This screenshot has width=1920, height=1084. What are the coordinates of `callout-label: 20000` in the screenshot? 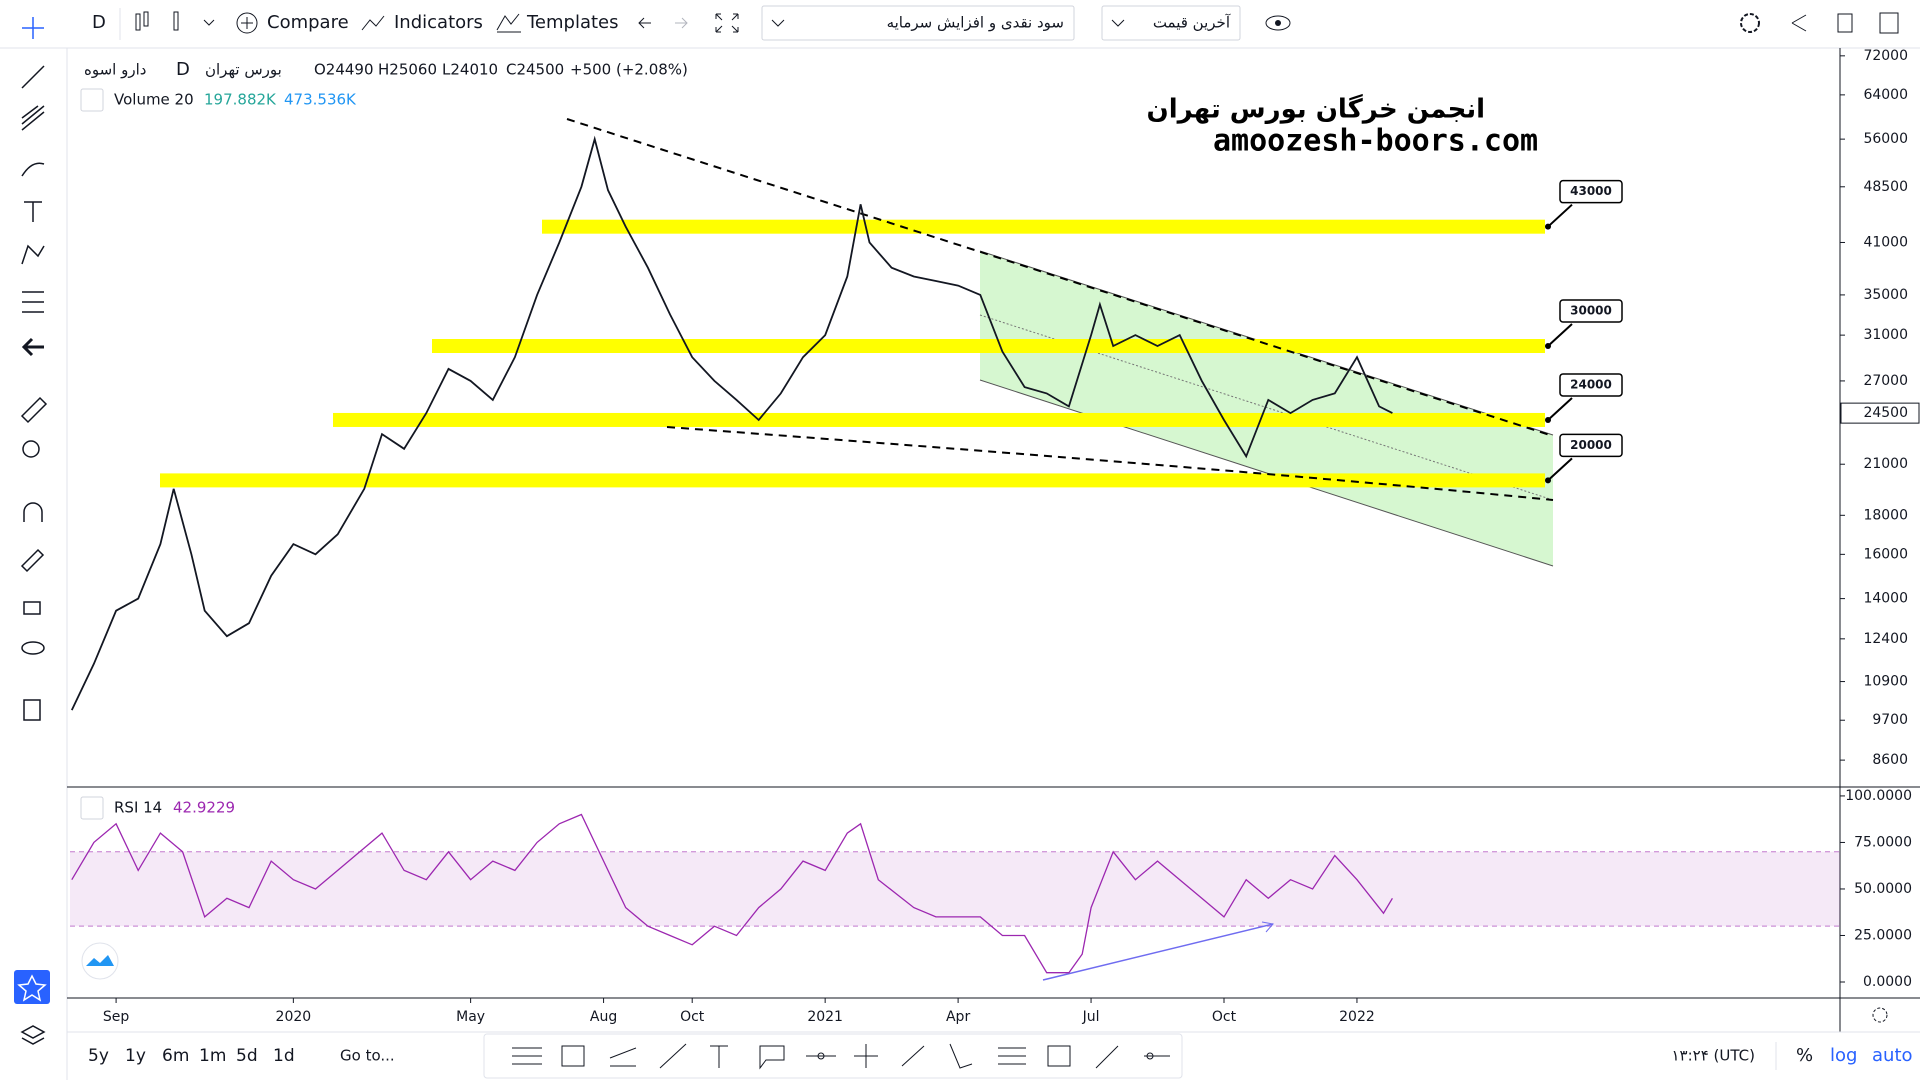 It's located at (1591, 445).